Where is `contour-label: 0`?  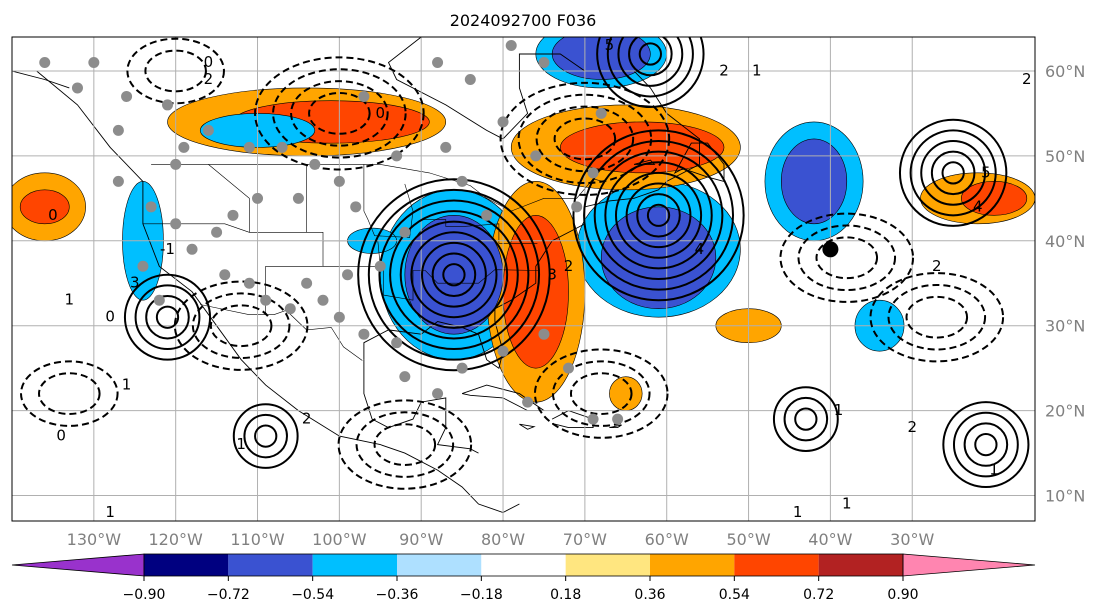
contour-label: 0 is located at coordinates (110, 317).